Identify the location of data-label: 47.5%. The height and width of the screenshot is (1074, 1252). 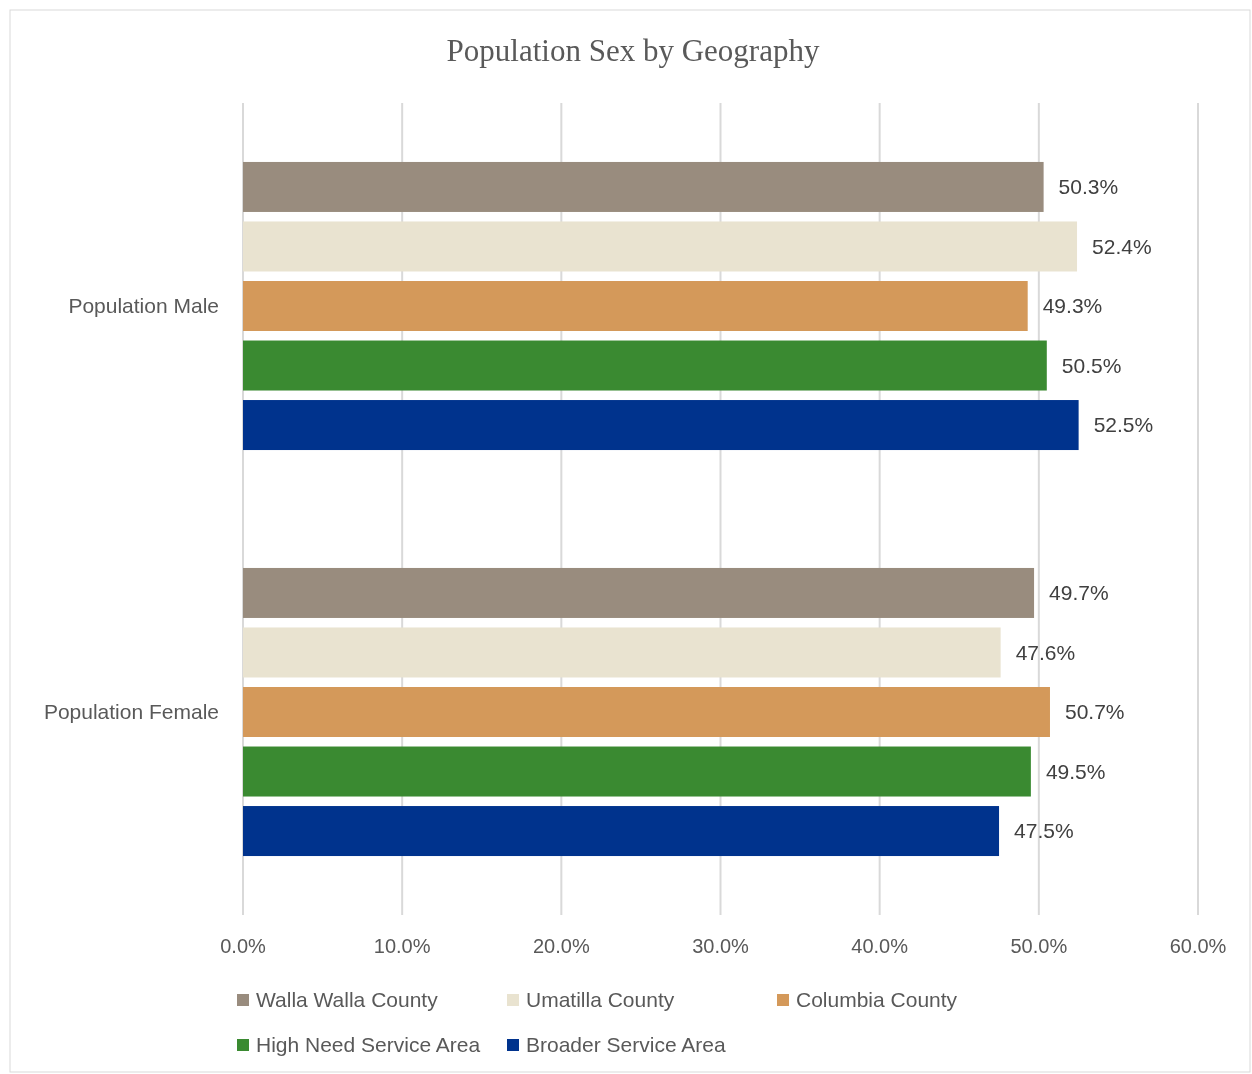
(1044, 831).